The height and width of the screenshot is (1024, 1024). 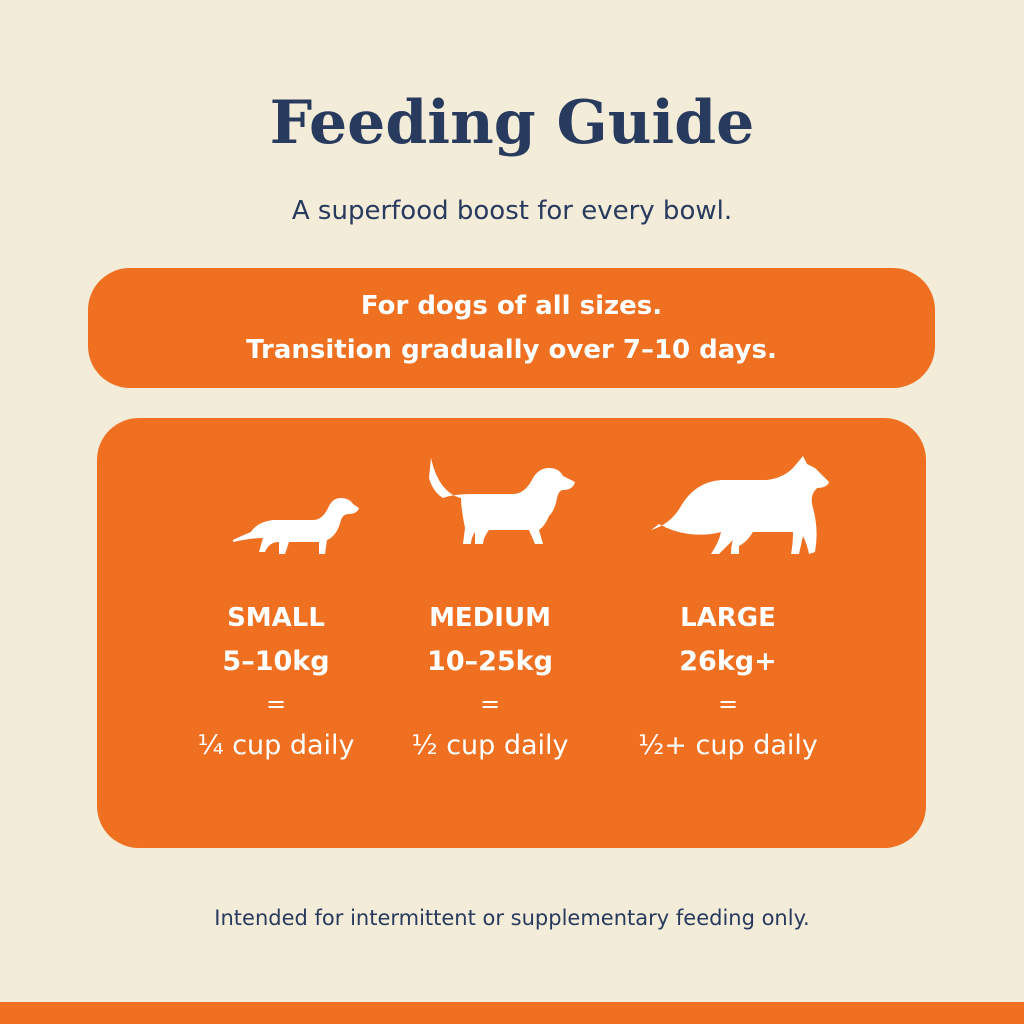 I want to click on dog-icons, so click(x=531, y=505).